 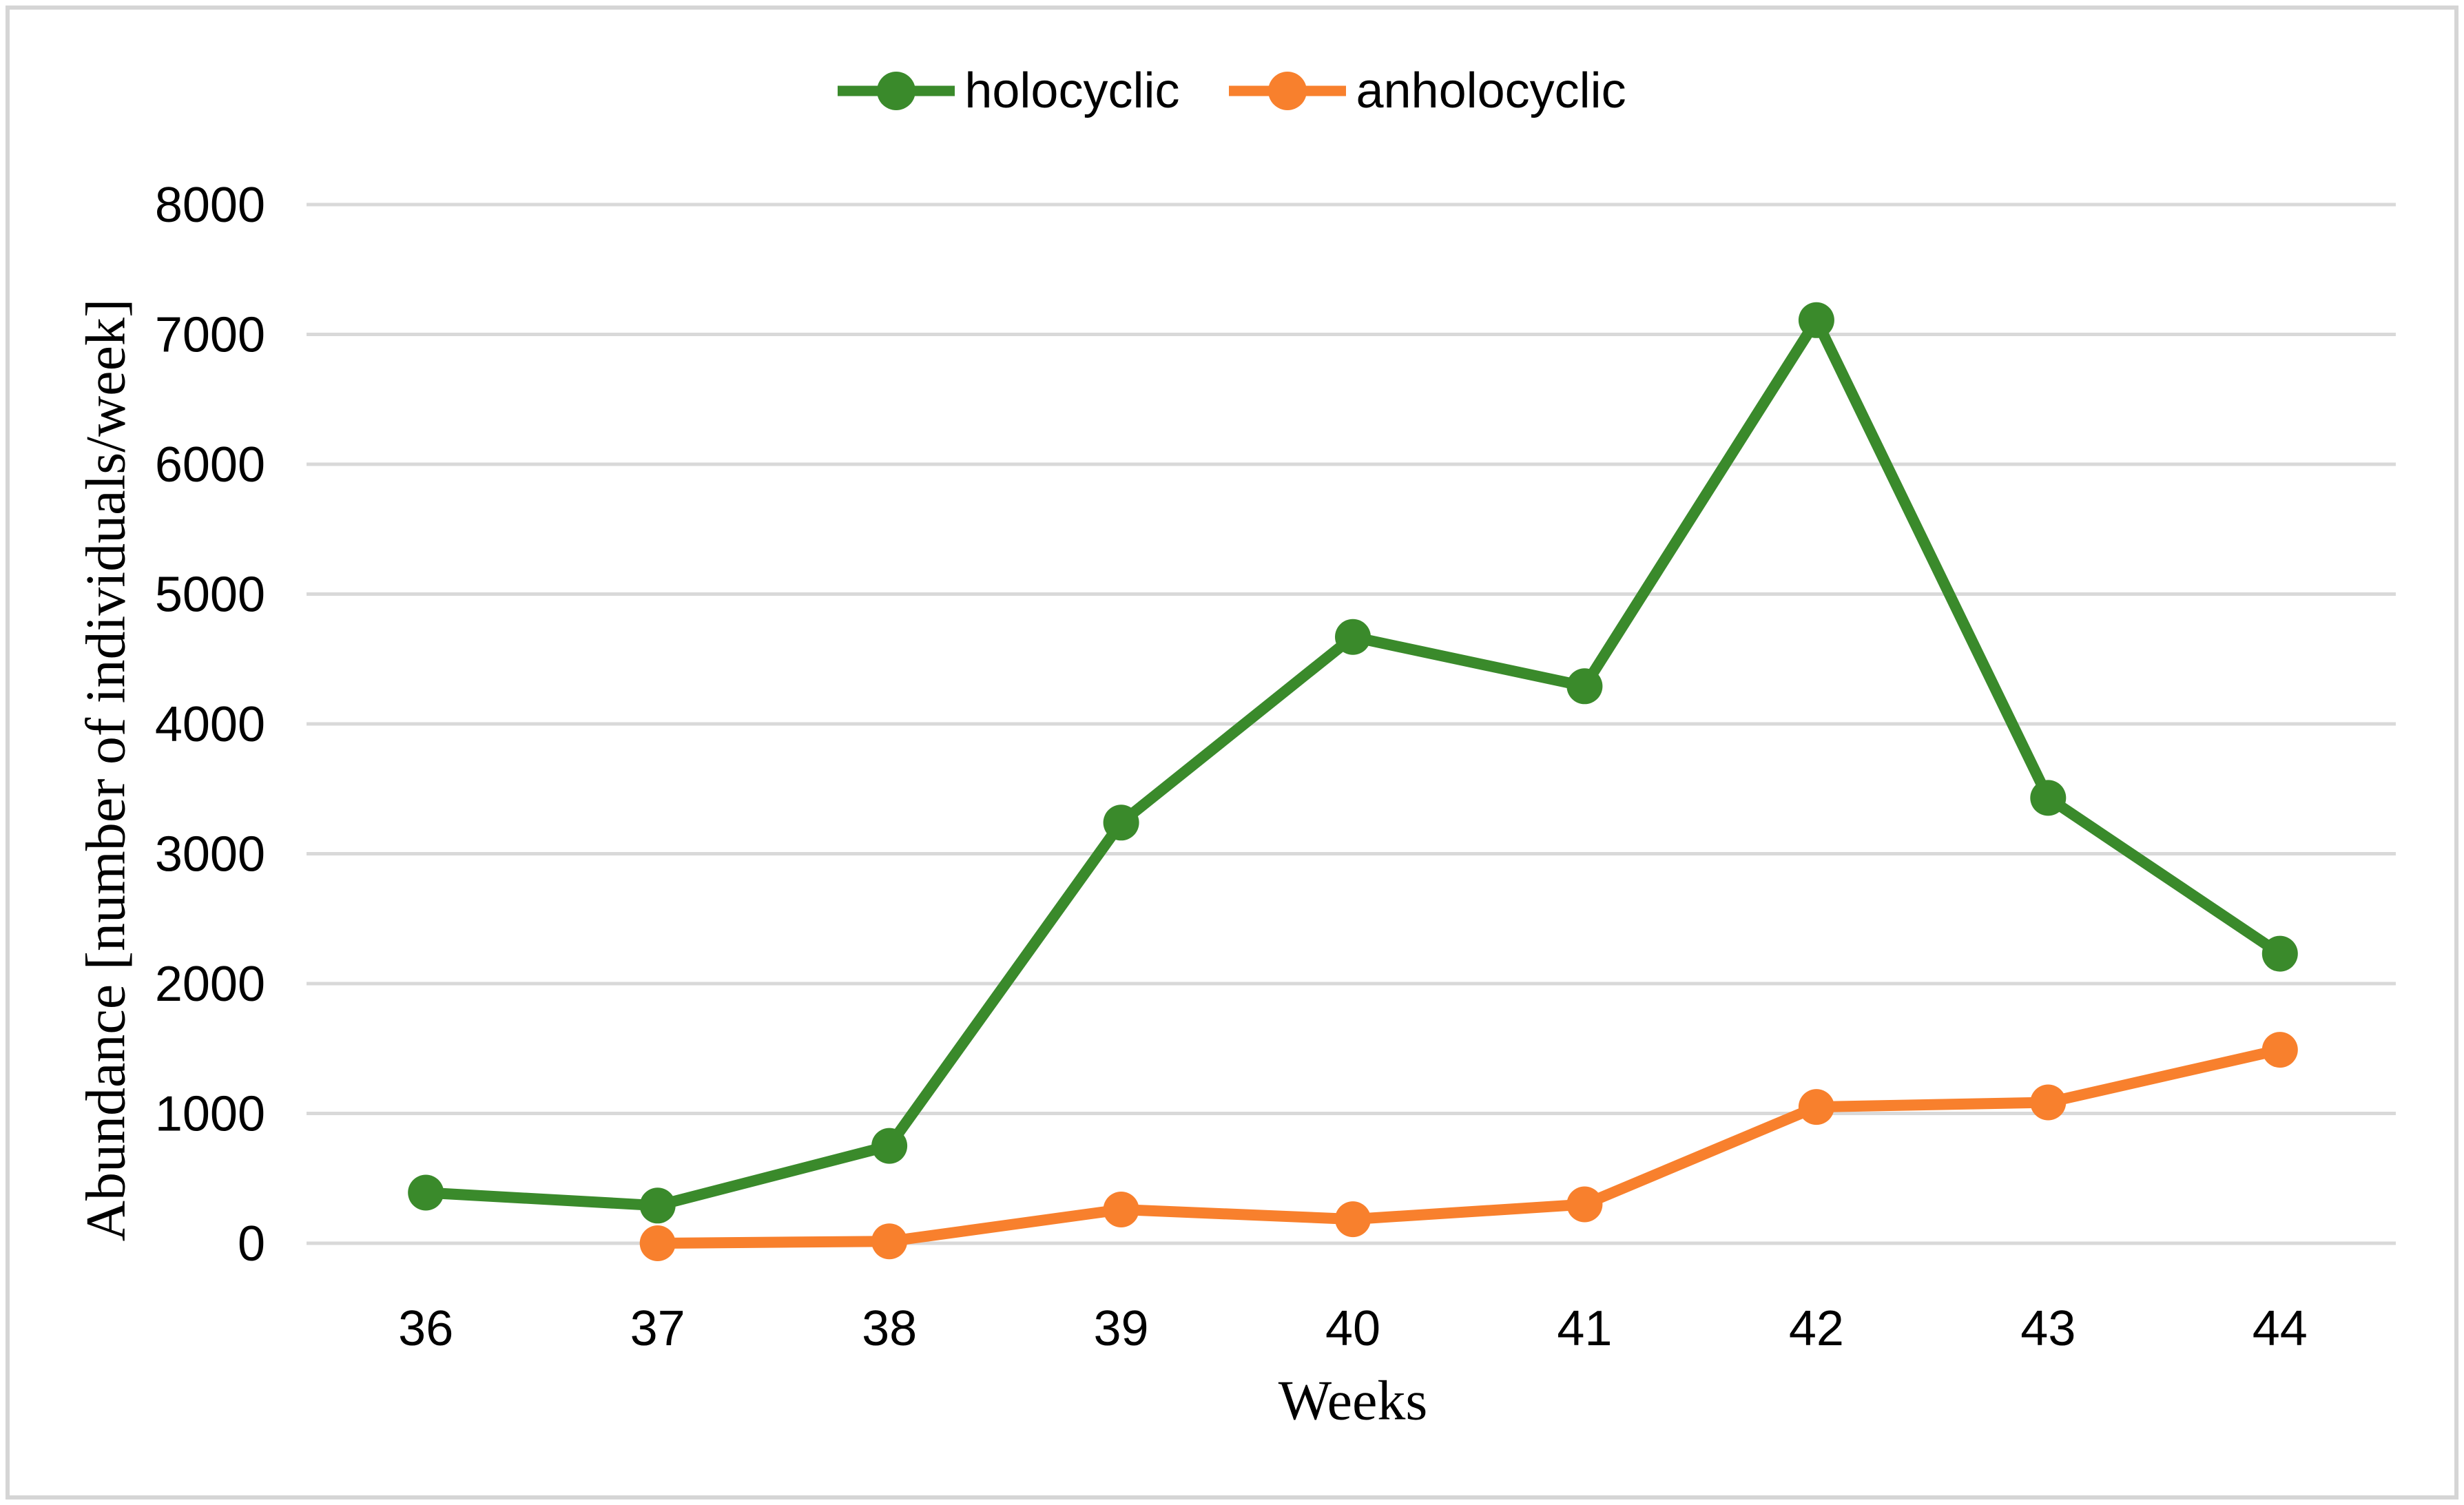 I want to click on legend-item-holocyclic: holocyclic, so click(x=1008, y=90).